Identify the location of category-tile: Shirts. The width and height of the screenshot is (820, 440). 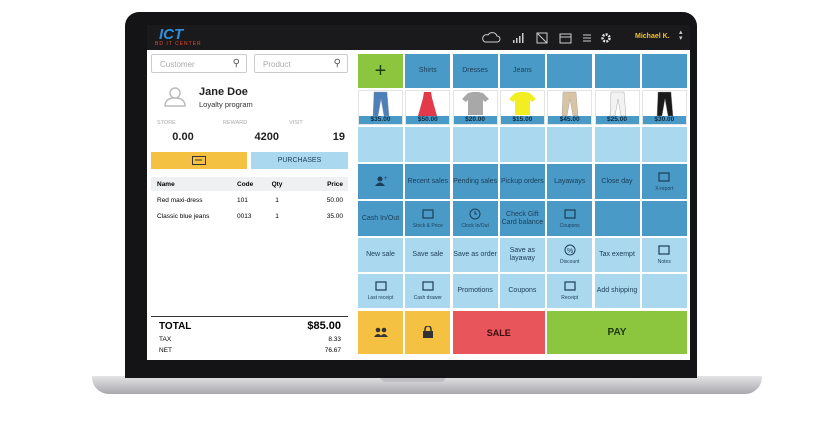
(428, 71).